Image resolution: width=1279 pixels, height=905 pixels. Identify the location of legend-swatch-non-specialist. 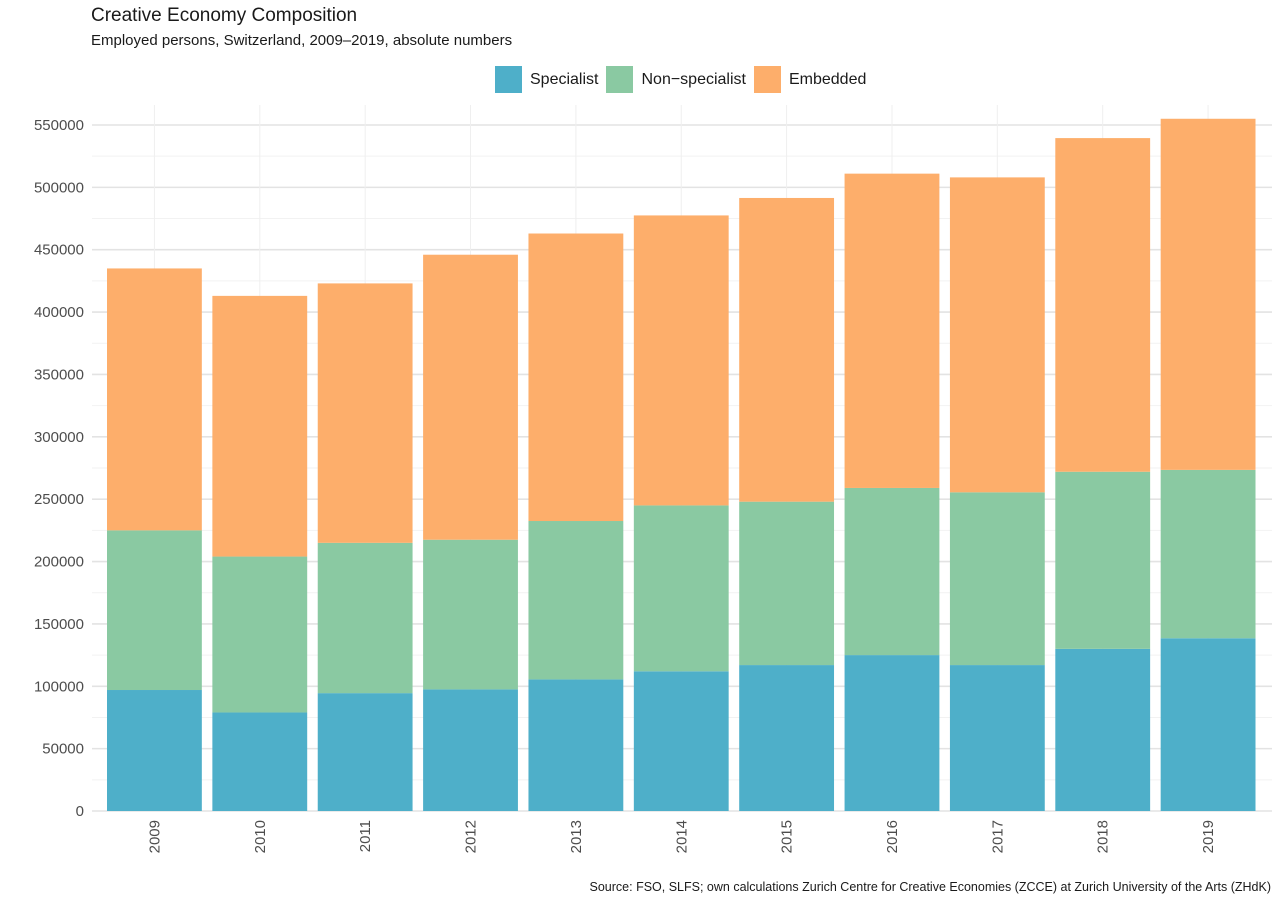
(620, 79).